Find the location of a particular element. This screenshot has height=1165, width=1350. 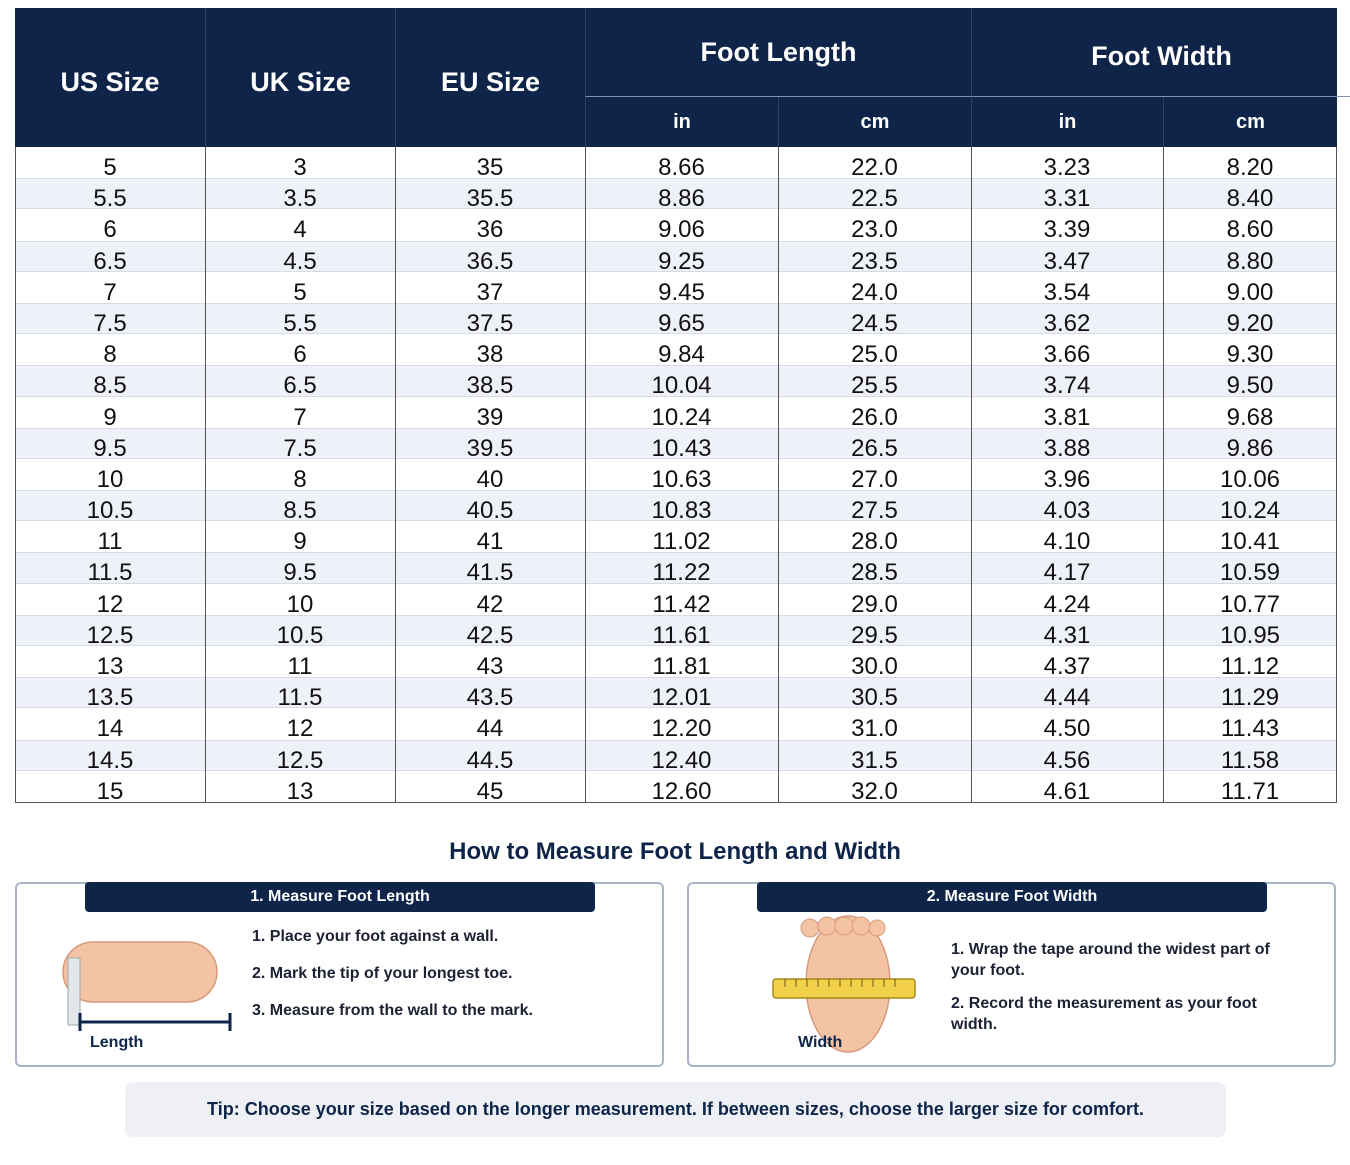

table-cell: 13.5 is located at coordinates (110, 698).